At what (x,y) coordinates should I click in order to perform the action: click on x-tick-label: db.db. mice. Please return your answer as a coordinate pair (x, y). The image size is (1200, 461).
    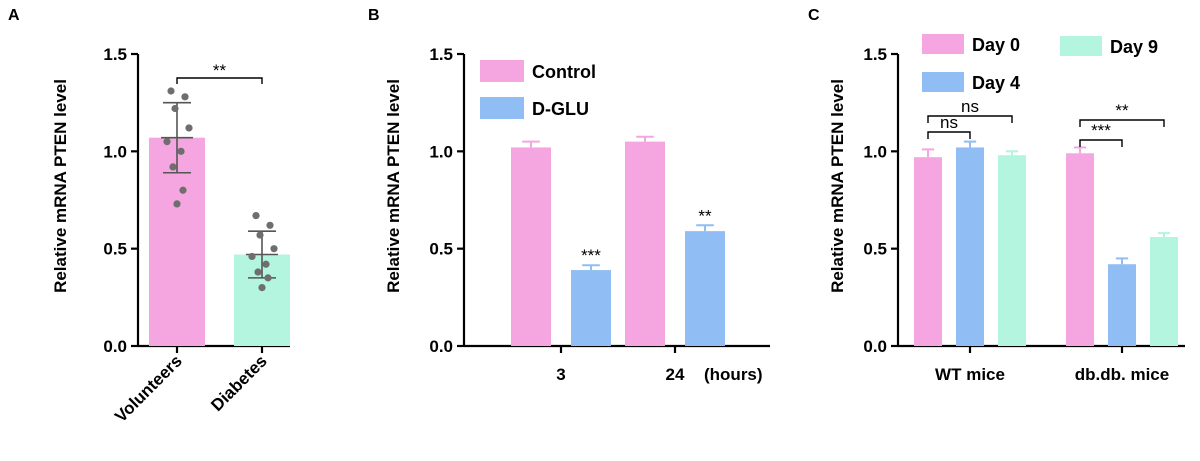
    Looking at the image, I should click on (1122, 374).